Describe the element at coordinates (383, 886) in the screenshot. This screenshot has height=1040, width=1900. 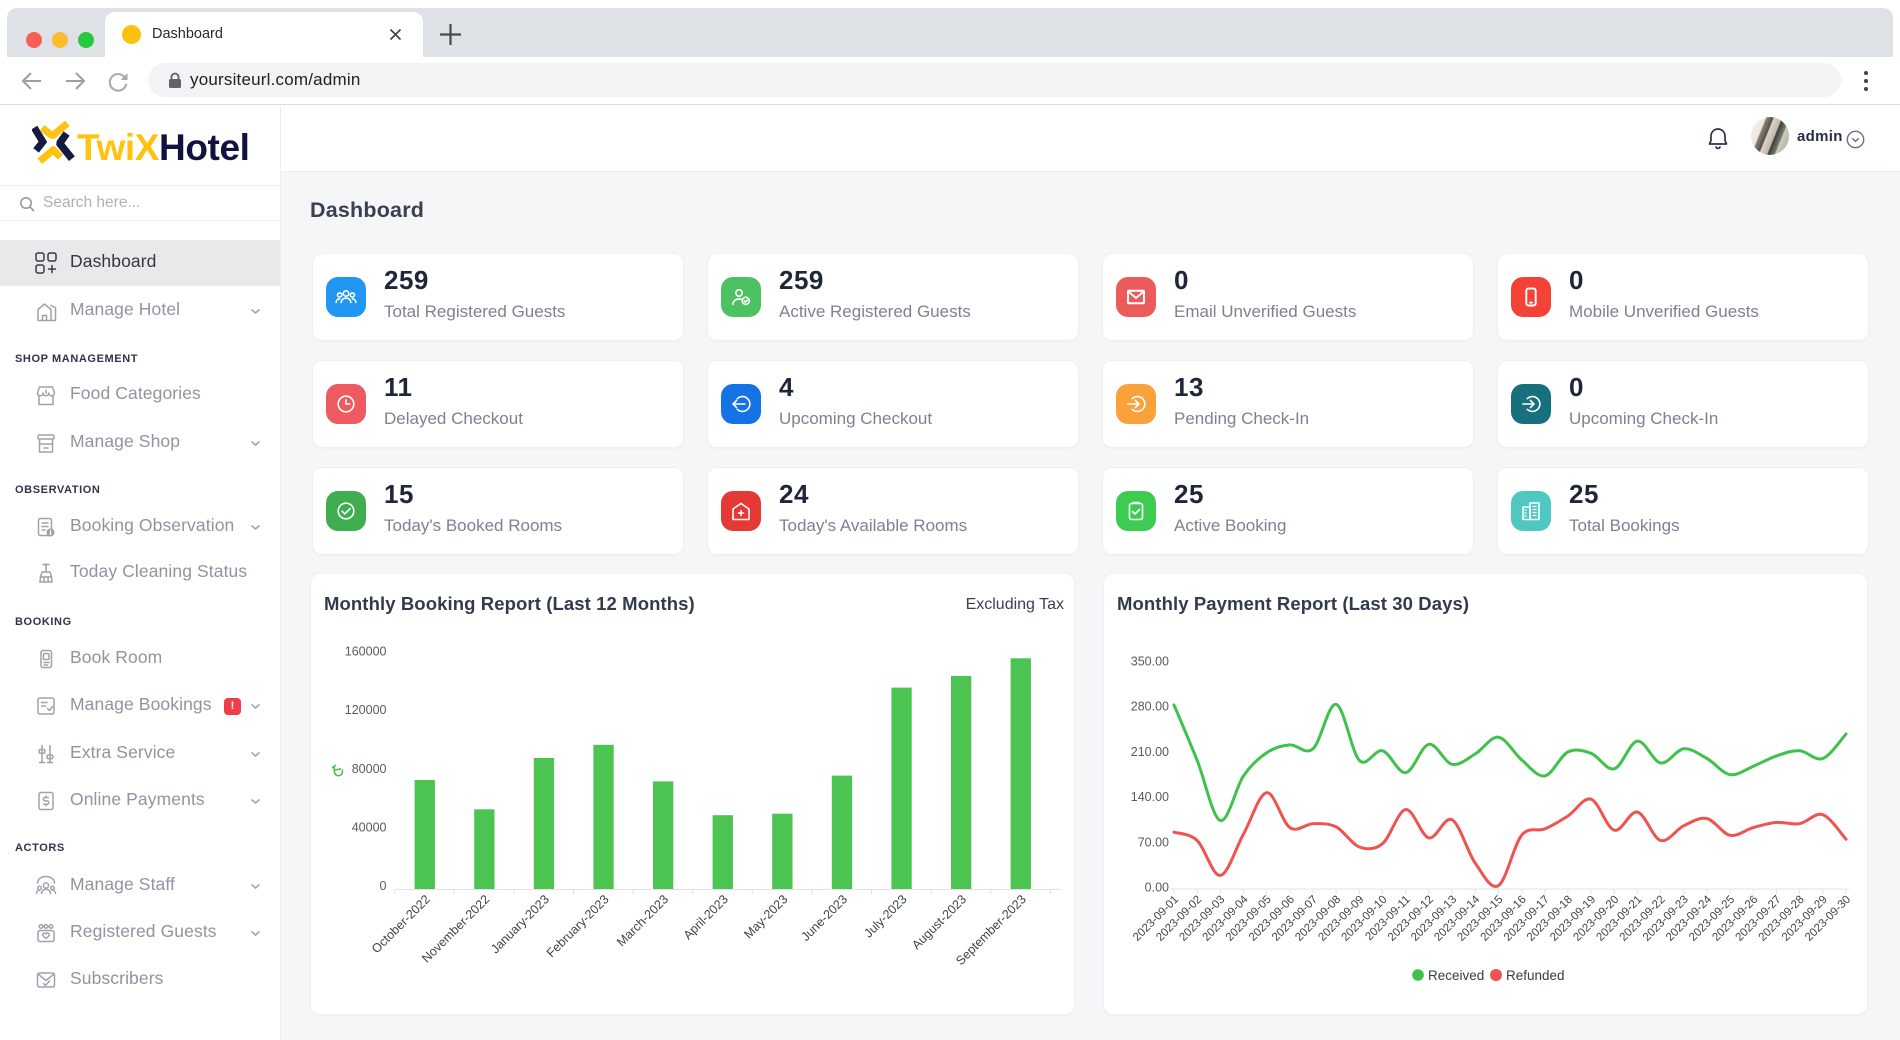
I see `svg-text: 0` at that location.